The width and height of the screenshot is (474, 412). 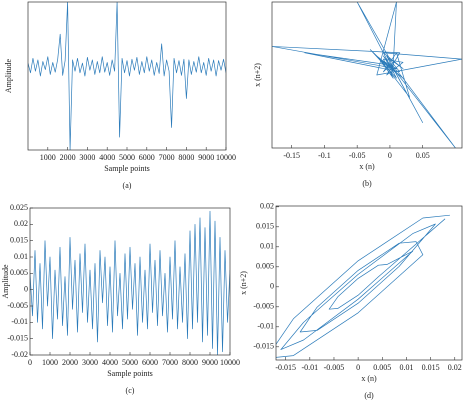 I want to click on panel-caption: (c), so click(x=130, y=390).